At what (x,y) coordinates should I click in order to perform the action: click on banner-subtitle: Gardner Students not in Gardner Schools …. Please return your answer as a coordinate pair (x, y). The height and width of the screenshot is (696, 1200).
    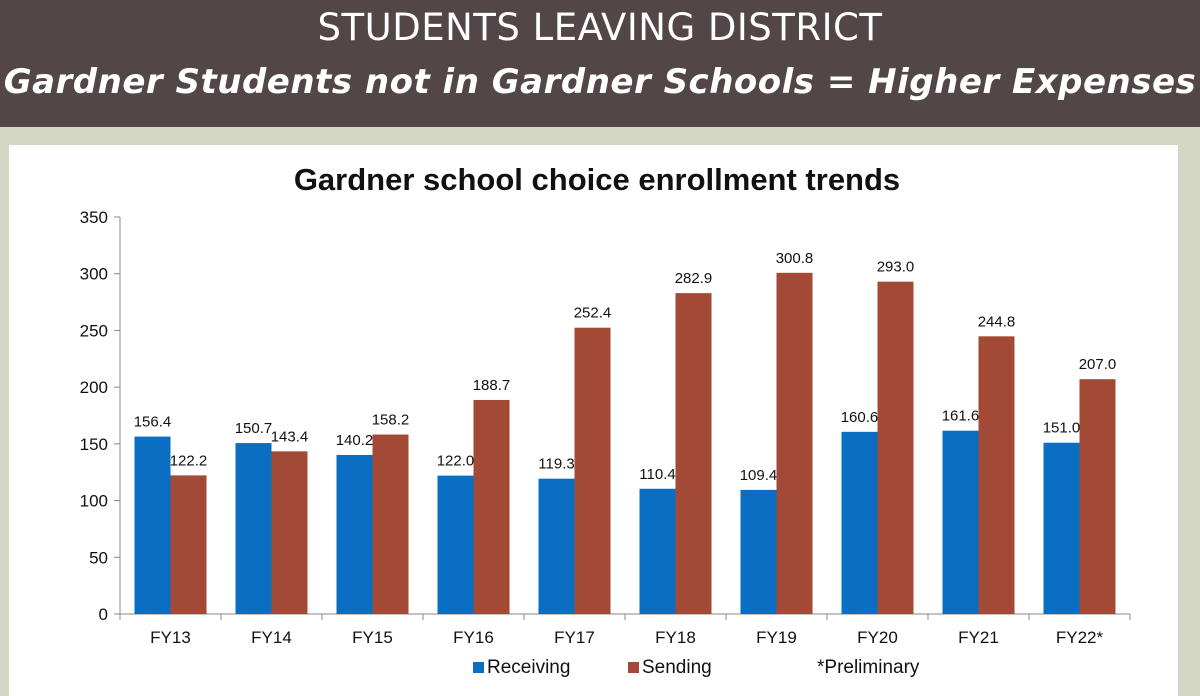
    Looking at the image, I should click on (600, 82).